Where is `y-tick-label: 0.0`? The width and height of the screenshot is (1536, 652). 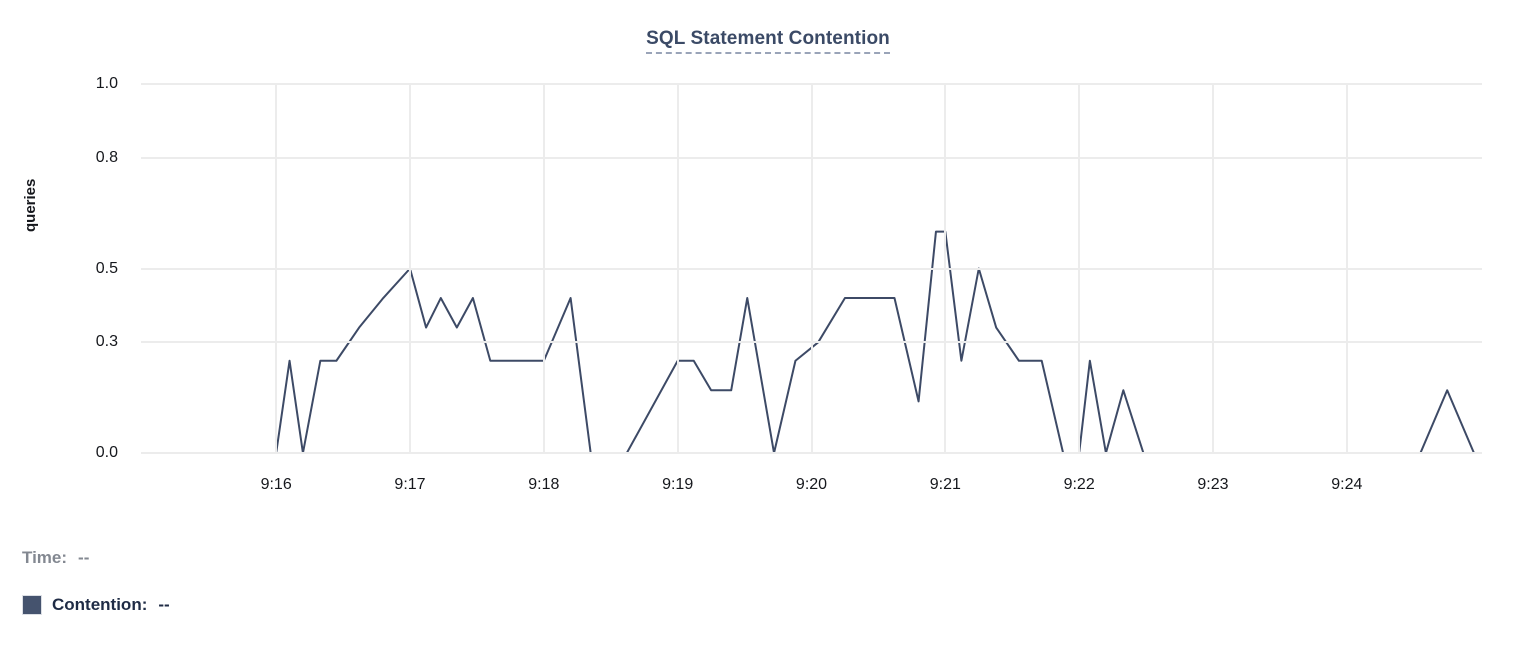
y-tick-label: 0.0 is located at coordinates (106, 452).